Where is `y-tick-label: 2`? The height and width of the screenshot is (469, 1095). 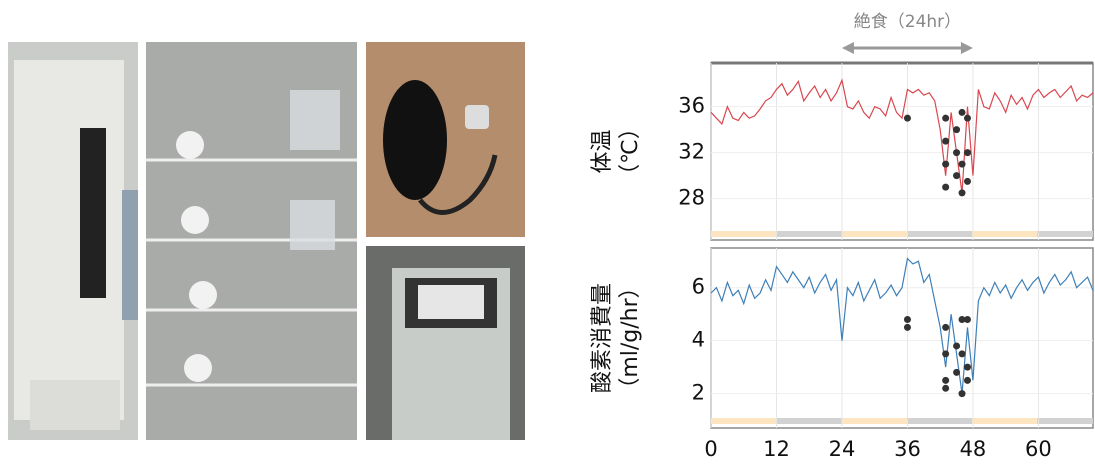
y-tick-label: 2 is located at coordinates (698, 393).